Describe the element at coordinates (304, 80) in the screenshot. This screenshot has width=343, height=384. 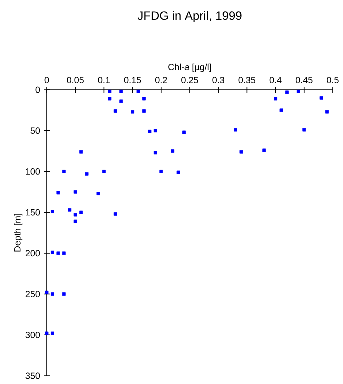
I see `x-tick-label: 0.45` at that location.